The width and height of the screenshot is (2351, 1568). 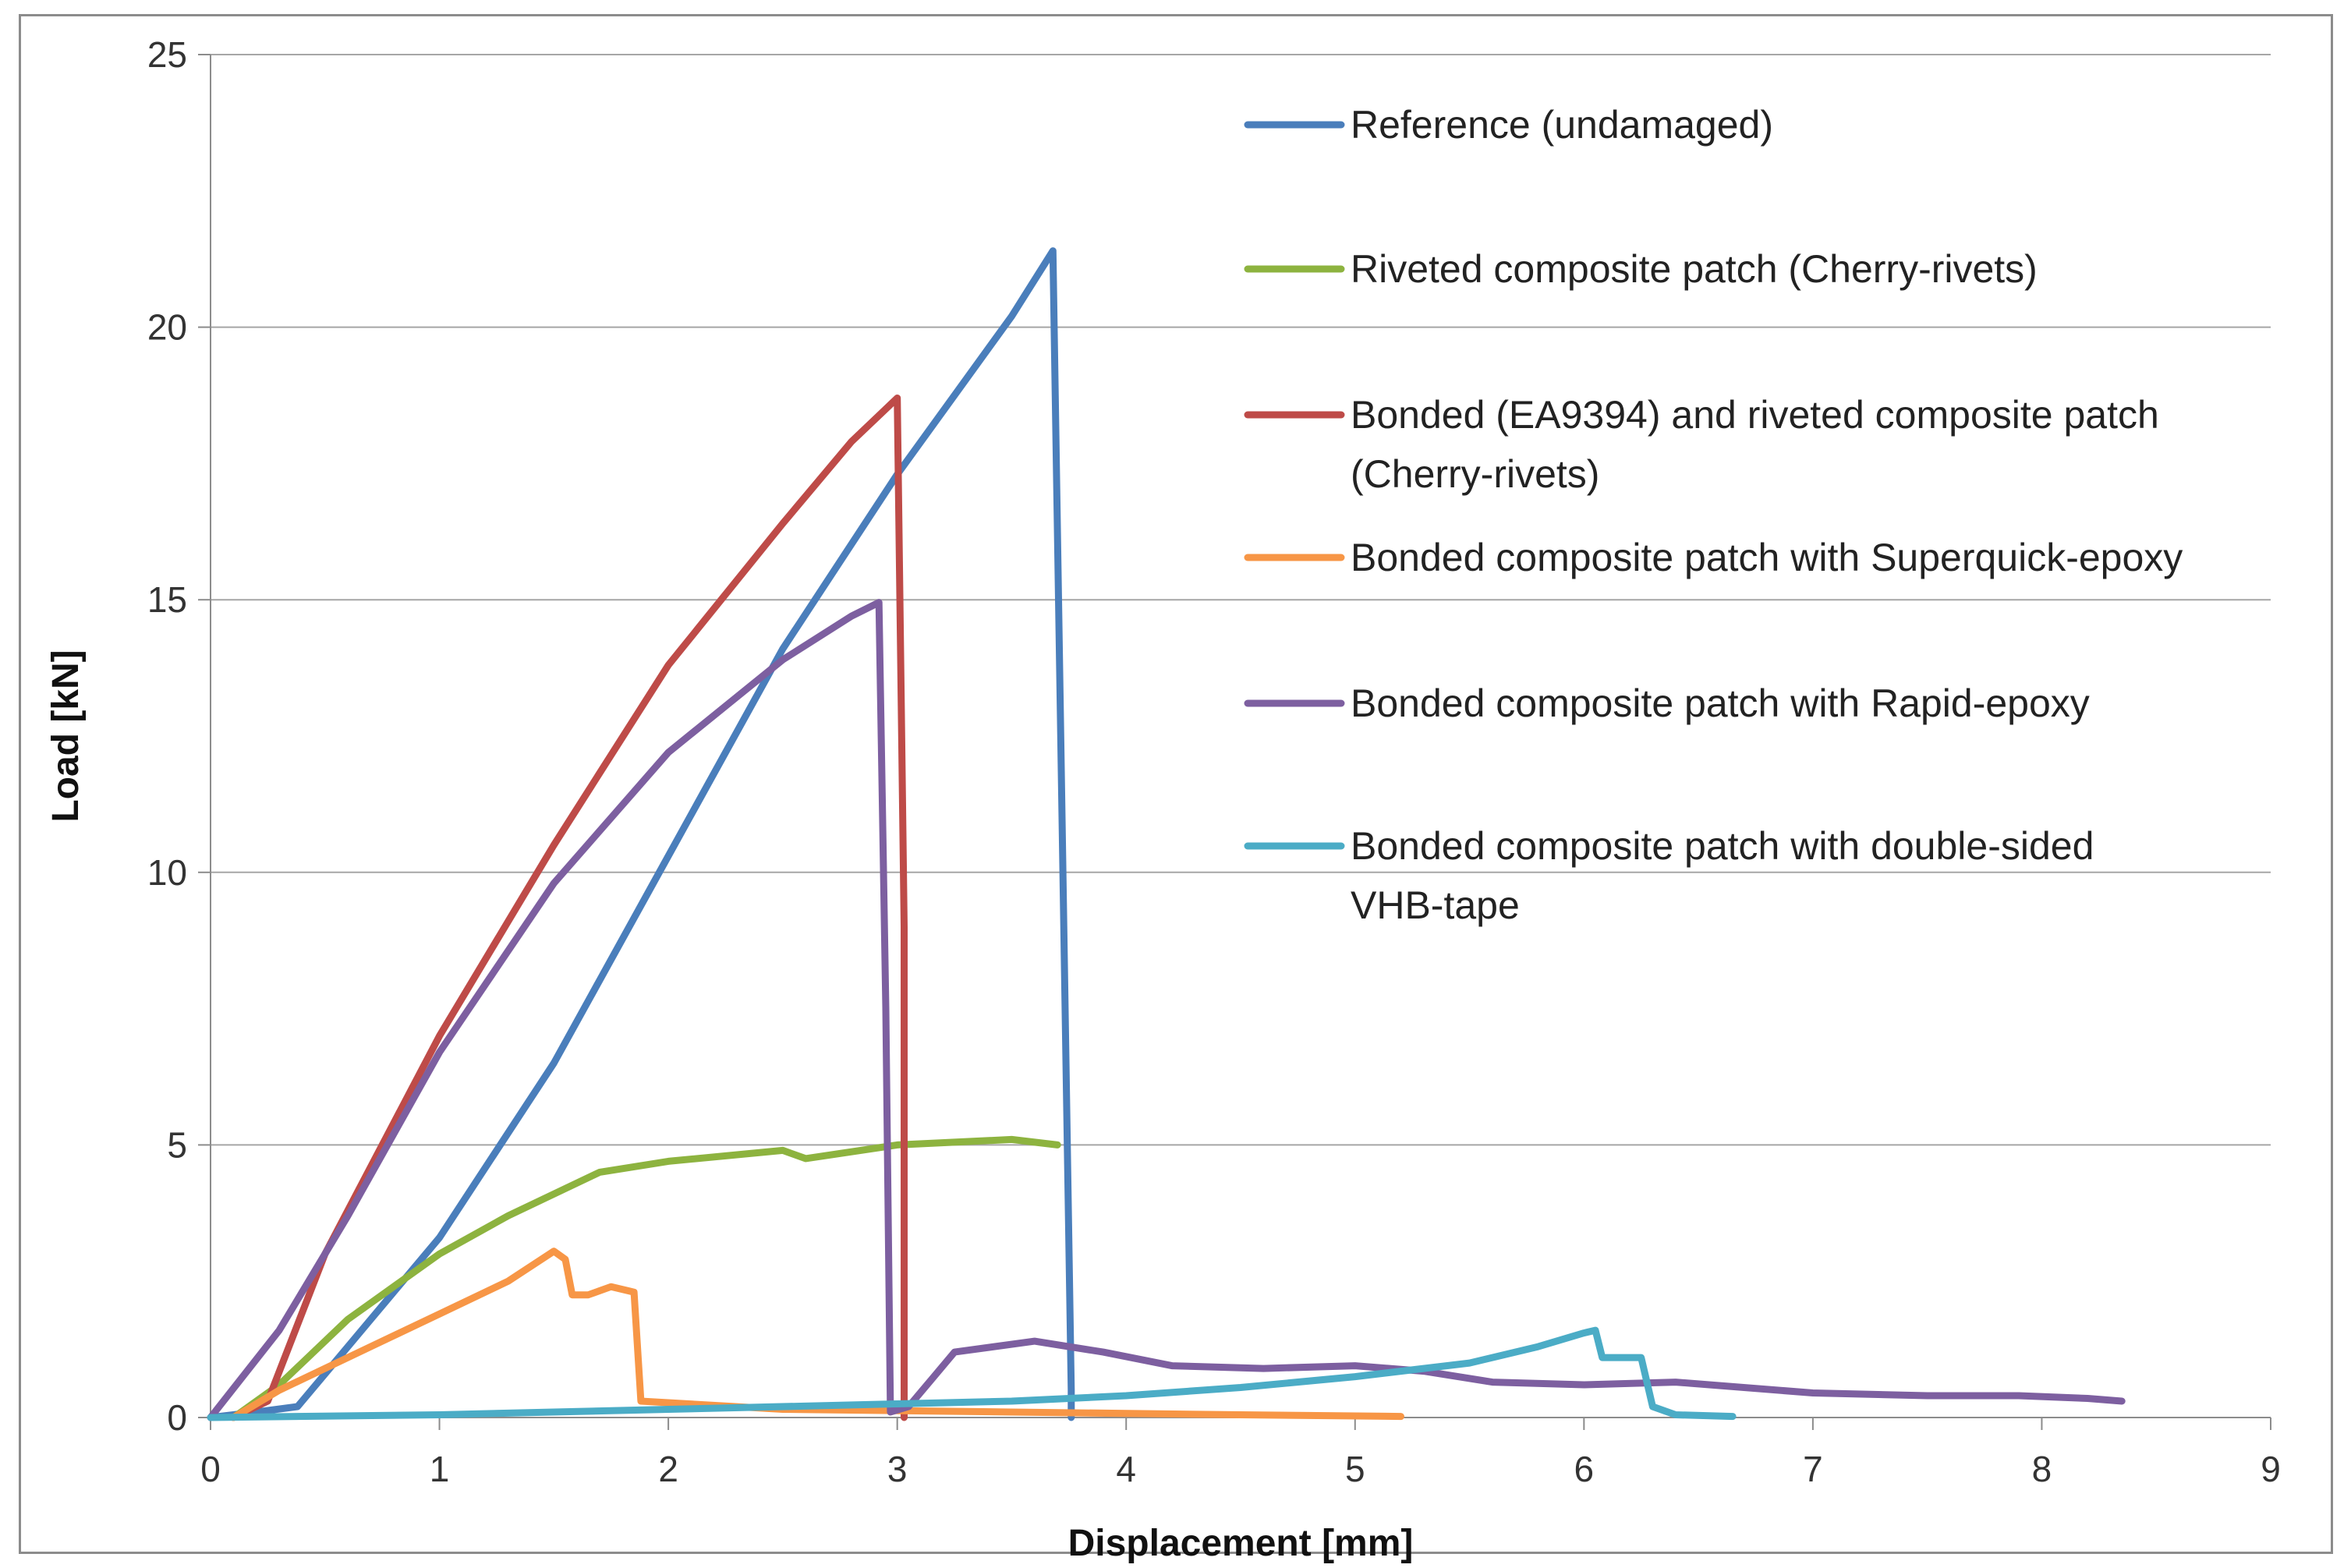 I want to click on y-tick-label: 0, so click(x=177, y=1417).